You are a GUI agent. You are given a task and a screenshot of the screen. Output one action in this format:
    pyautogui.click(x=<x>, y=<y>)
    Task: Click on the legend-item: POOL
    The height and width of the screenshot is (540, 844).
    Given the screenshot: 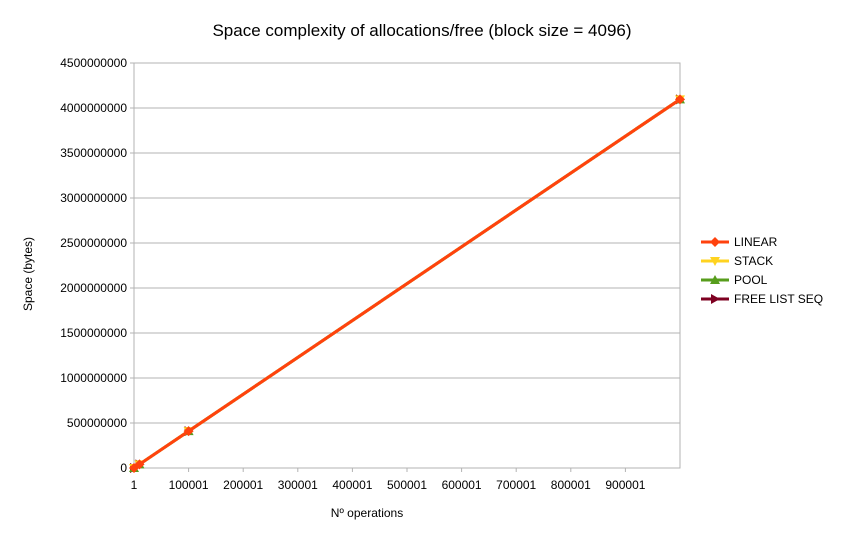 What is the action you would take?
    pyautogui.click(x=761, y=279)
    